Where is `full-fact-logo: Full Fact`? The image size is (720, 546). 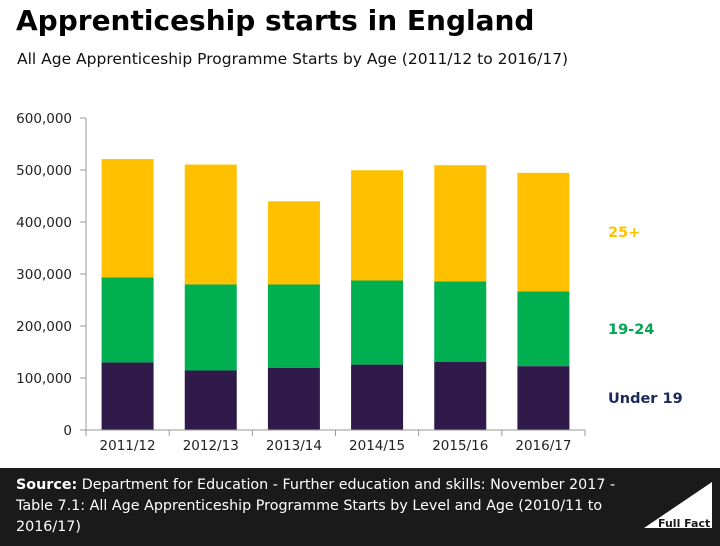
full-fact-logo: Full Fact is located at coordinates (678, 506).